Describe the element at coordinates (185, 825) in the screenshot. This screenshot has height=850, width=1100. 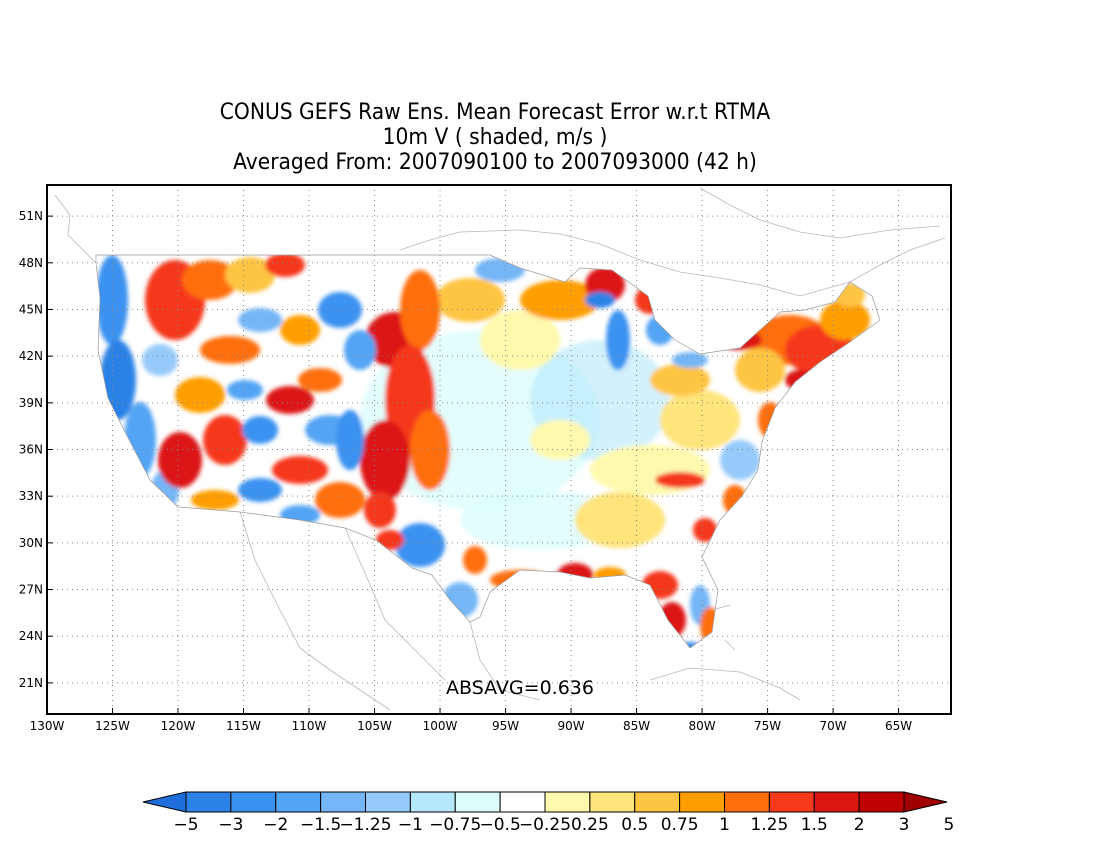
I see `colorbar-level-label: −5` at that location.